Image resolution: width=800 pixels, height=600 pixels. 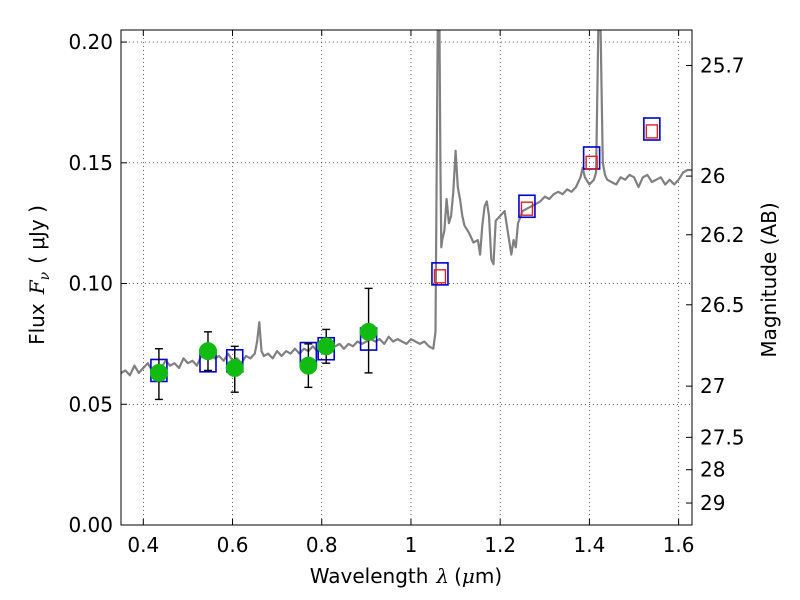 What do you see at coordinates (411, 545) in the screenshot?
I see `x-tick-label: 1` at bounding box center [411, 545].